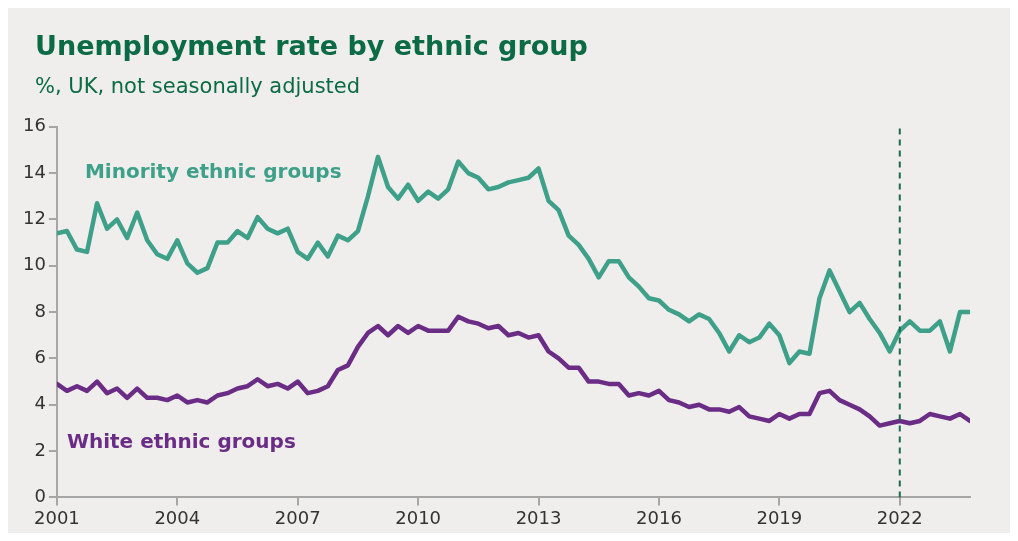  What do you see at coordinates (779, 517) in the screenshot?
I see `x-tick-label: 2019` at bounding box center [779, 517].